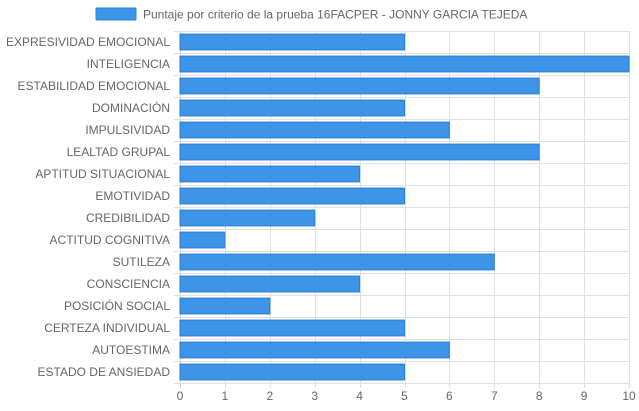  What do you see at coordinates (494, 396) in the screenshot?
I see `x-tick-label: 7` at bounding box center [494, 396].